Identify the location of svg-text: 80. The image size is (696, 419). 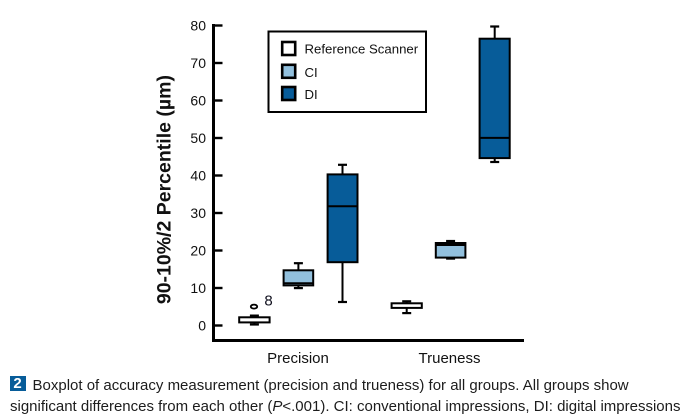
(198, 26).